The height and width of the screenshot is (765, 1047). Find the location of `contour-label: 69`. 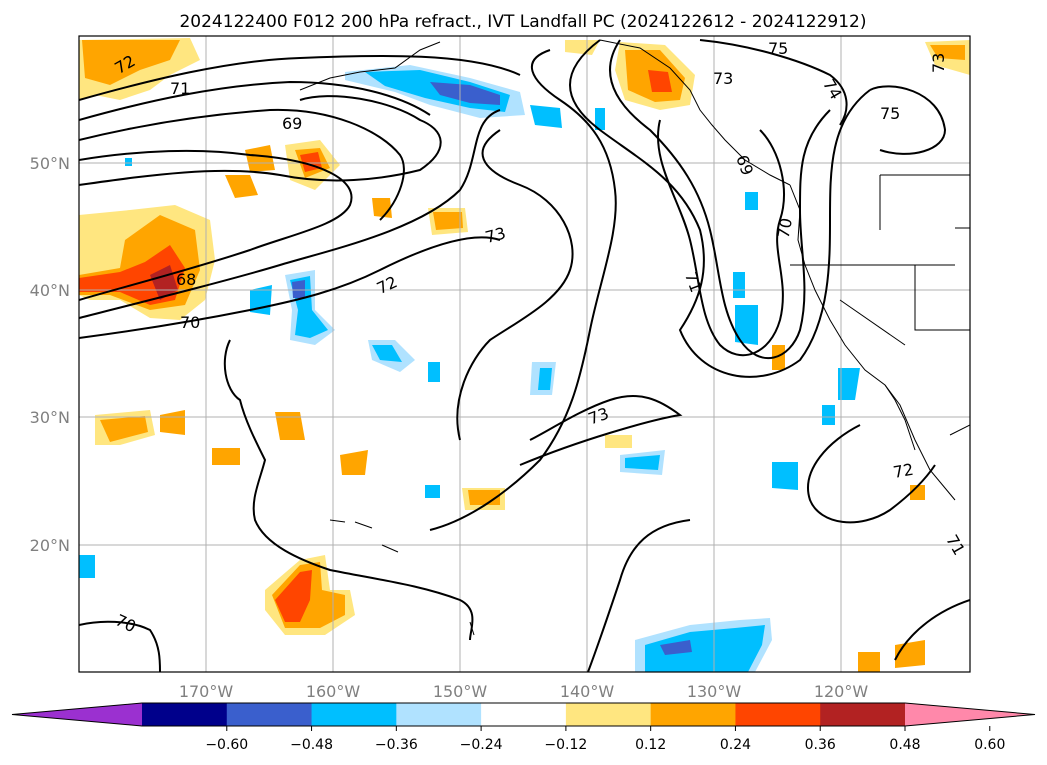

contour-label: 69 is located at coordinates (292, 123).